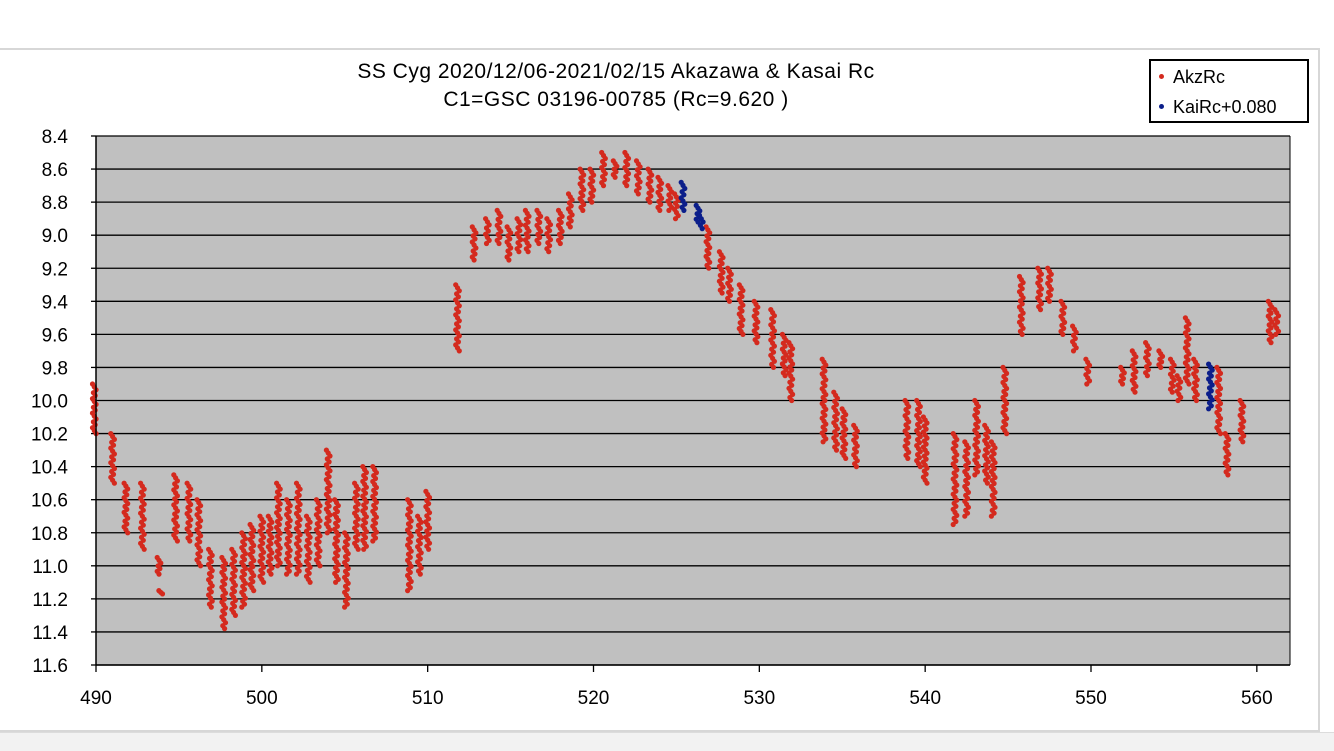  What do you see at coordinates (50, 633) in the screenshot?
I see `y-tick-label: 11.4` at bounding box center [50, 633].